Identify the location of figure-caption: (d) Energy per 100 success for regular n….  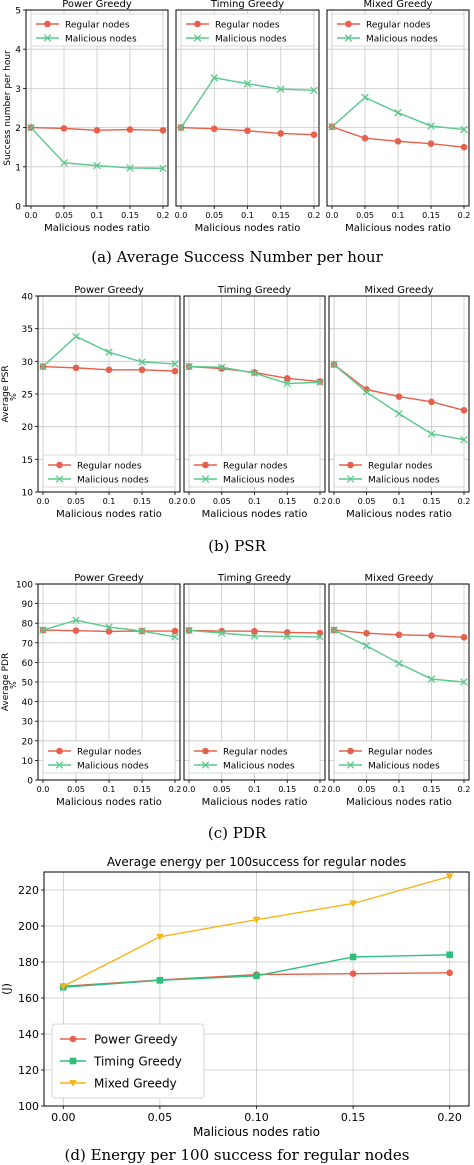
(237, 1155).